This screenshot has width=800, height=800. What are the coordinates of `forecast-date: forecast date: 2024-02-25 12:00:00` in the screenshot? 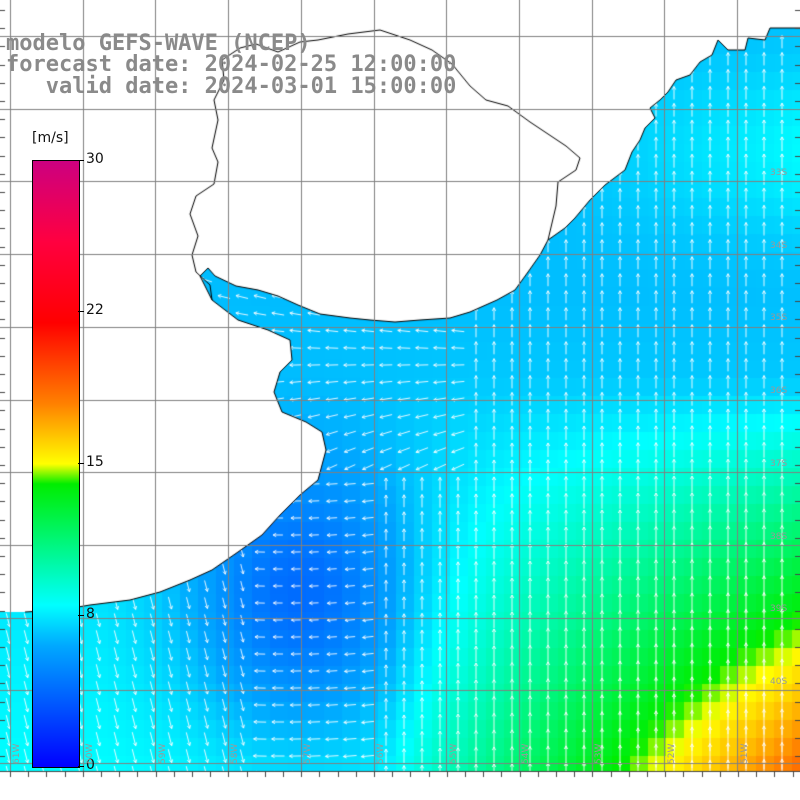 It's located at (231, 64).